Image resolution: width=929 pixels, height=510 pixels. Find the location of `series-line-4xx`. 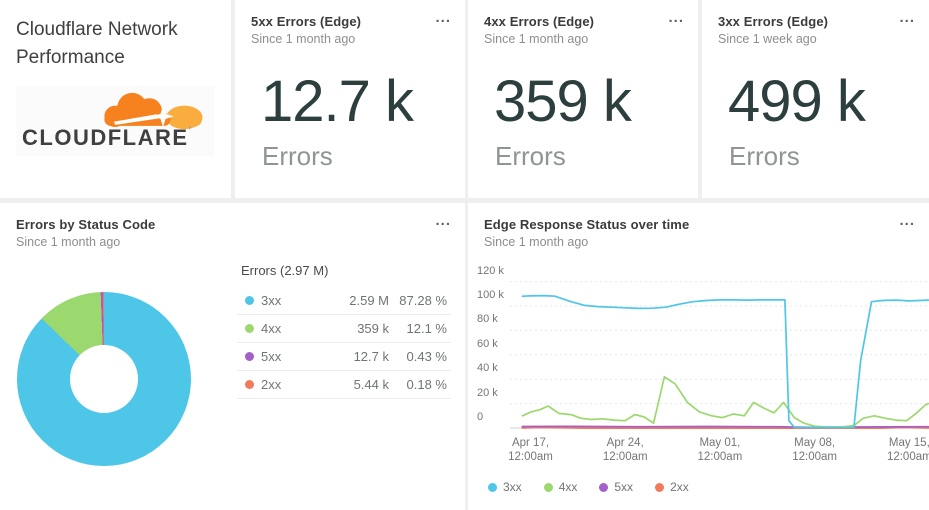

series-line-4xx is located at coordinates (725, 401).